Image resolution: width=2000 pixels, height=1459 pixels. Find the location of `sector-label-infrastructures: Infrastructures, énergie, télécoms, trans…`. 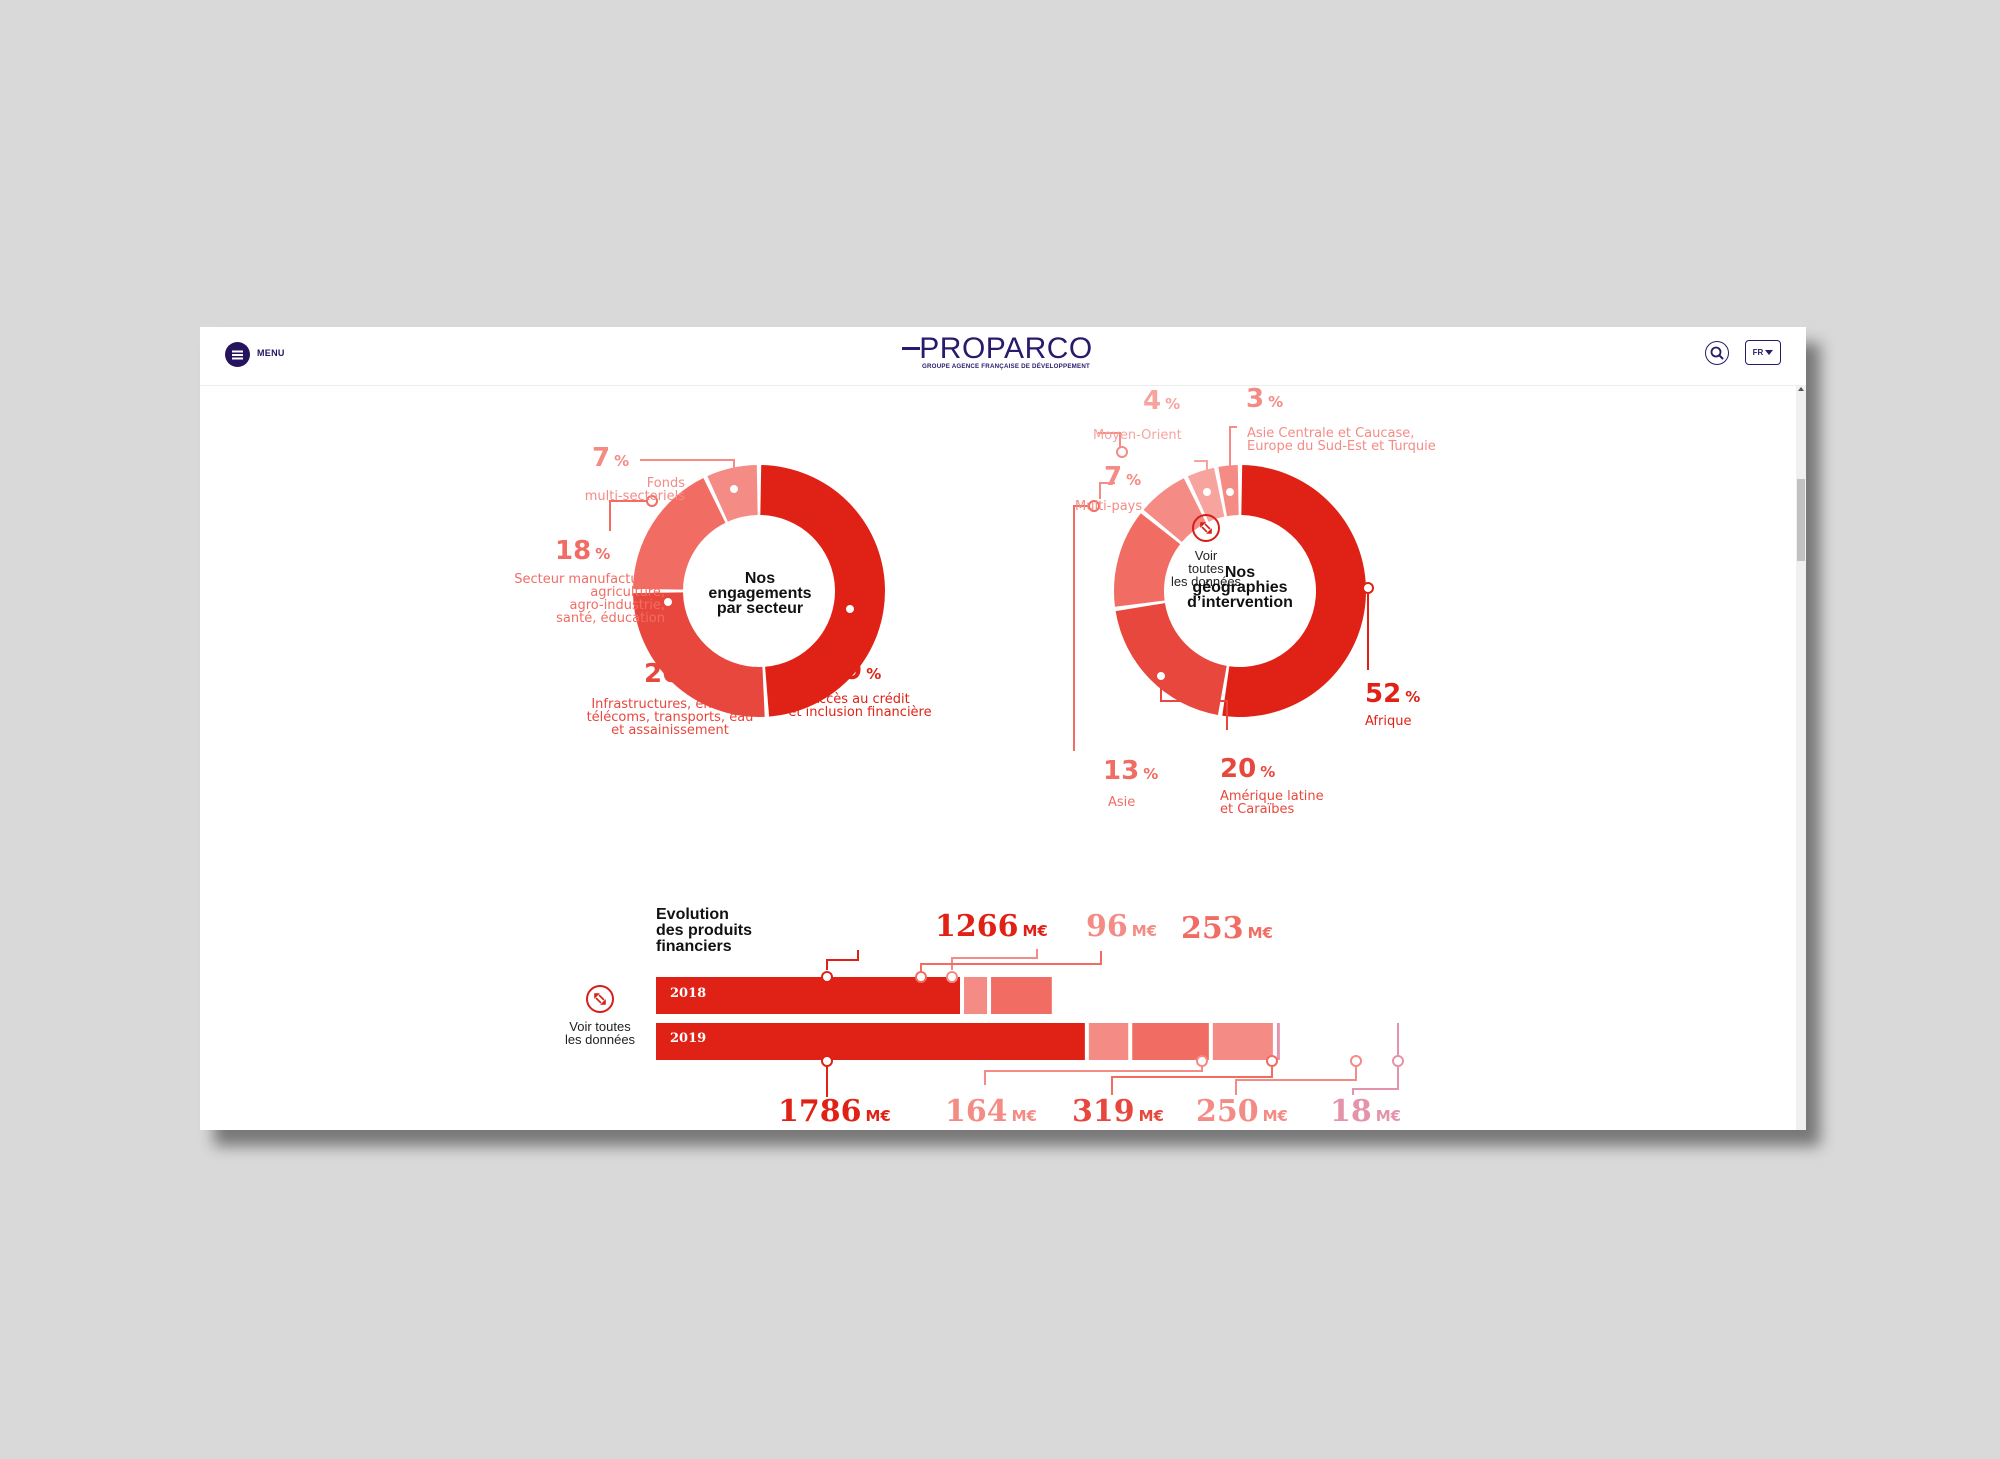

sector-label-infrastructures: Infrastructures, énergie, télécoms, trans… is located at coordinates (670, 717).